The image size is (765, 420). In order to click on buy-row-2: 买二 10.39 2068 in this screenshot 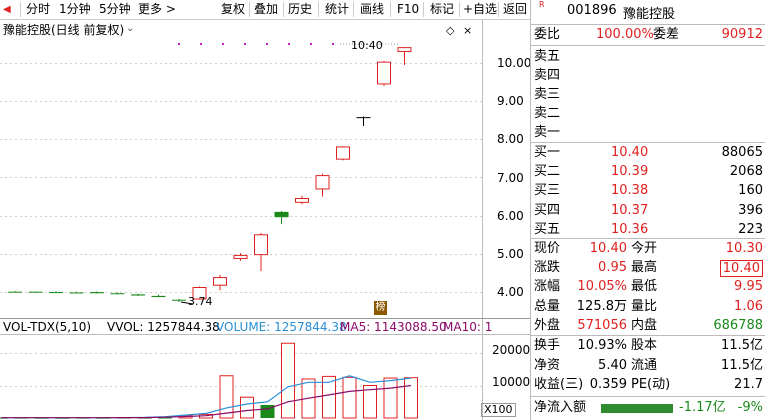, I will do `click(648, 172)`.